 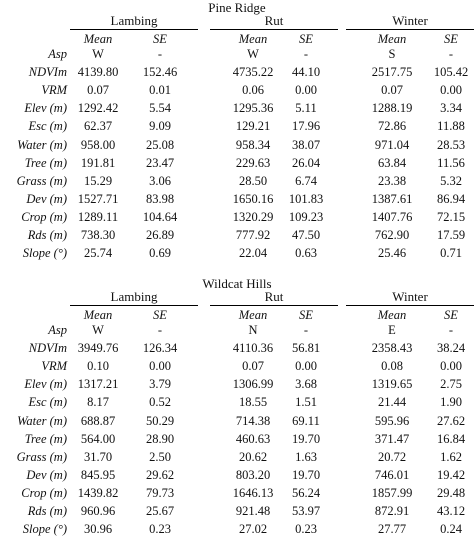 I want to click on table-cell: 371.47, so click(x=392, y=438).